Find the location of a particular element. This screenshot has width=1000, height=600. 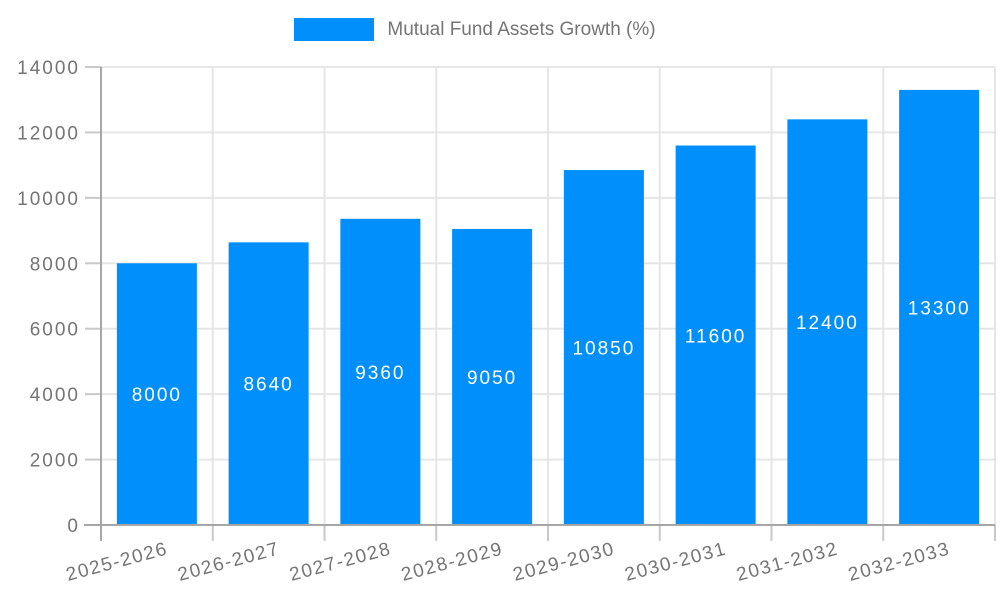

x-axis-label: 2029-2030 is located at coordinates (564, 562).